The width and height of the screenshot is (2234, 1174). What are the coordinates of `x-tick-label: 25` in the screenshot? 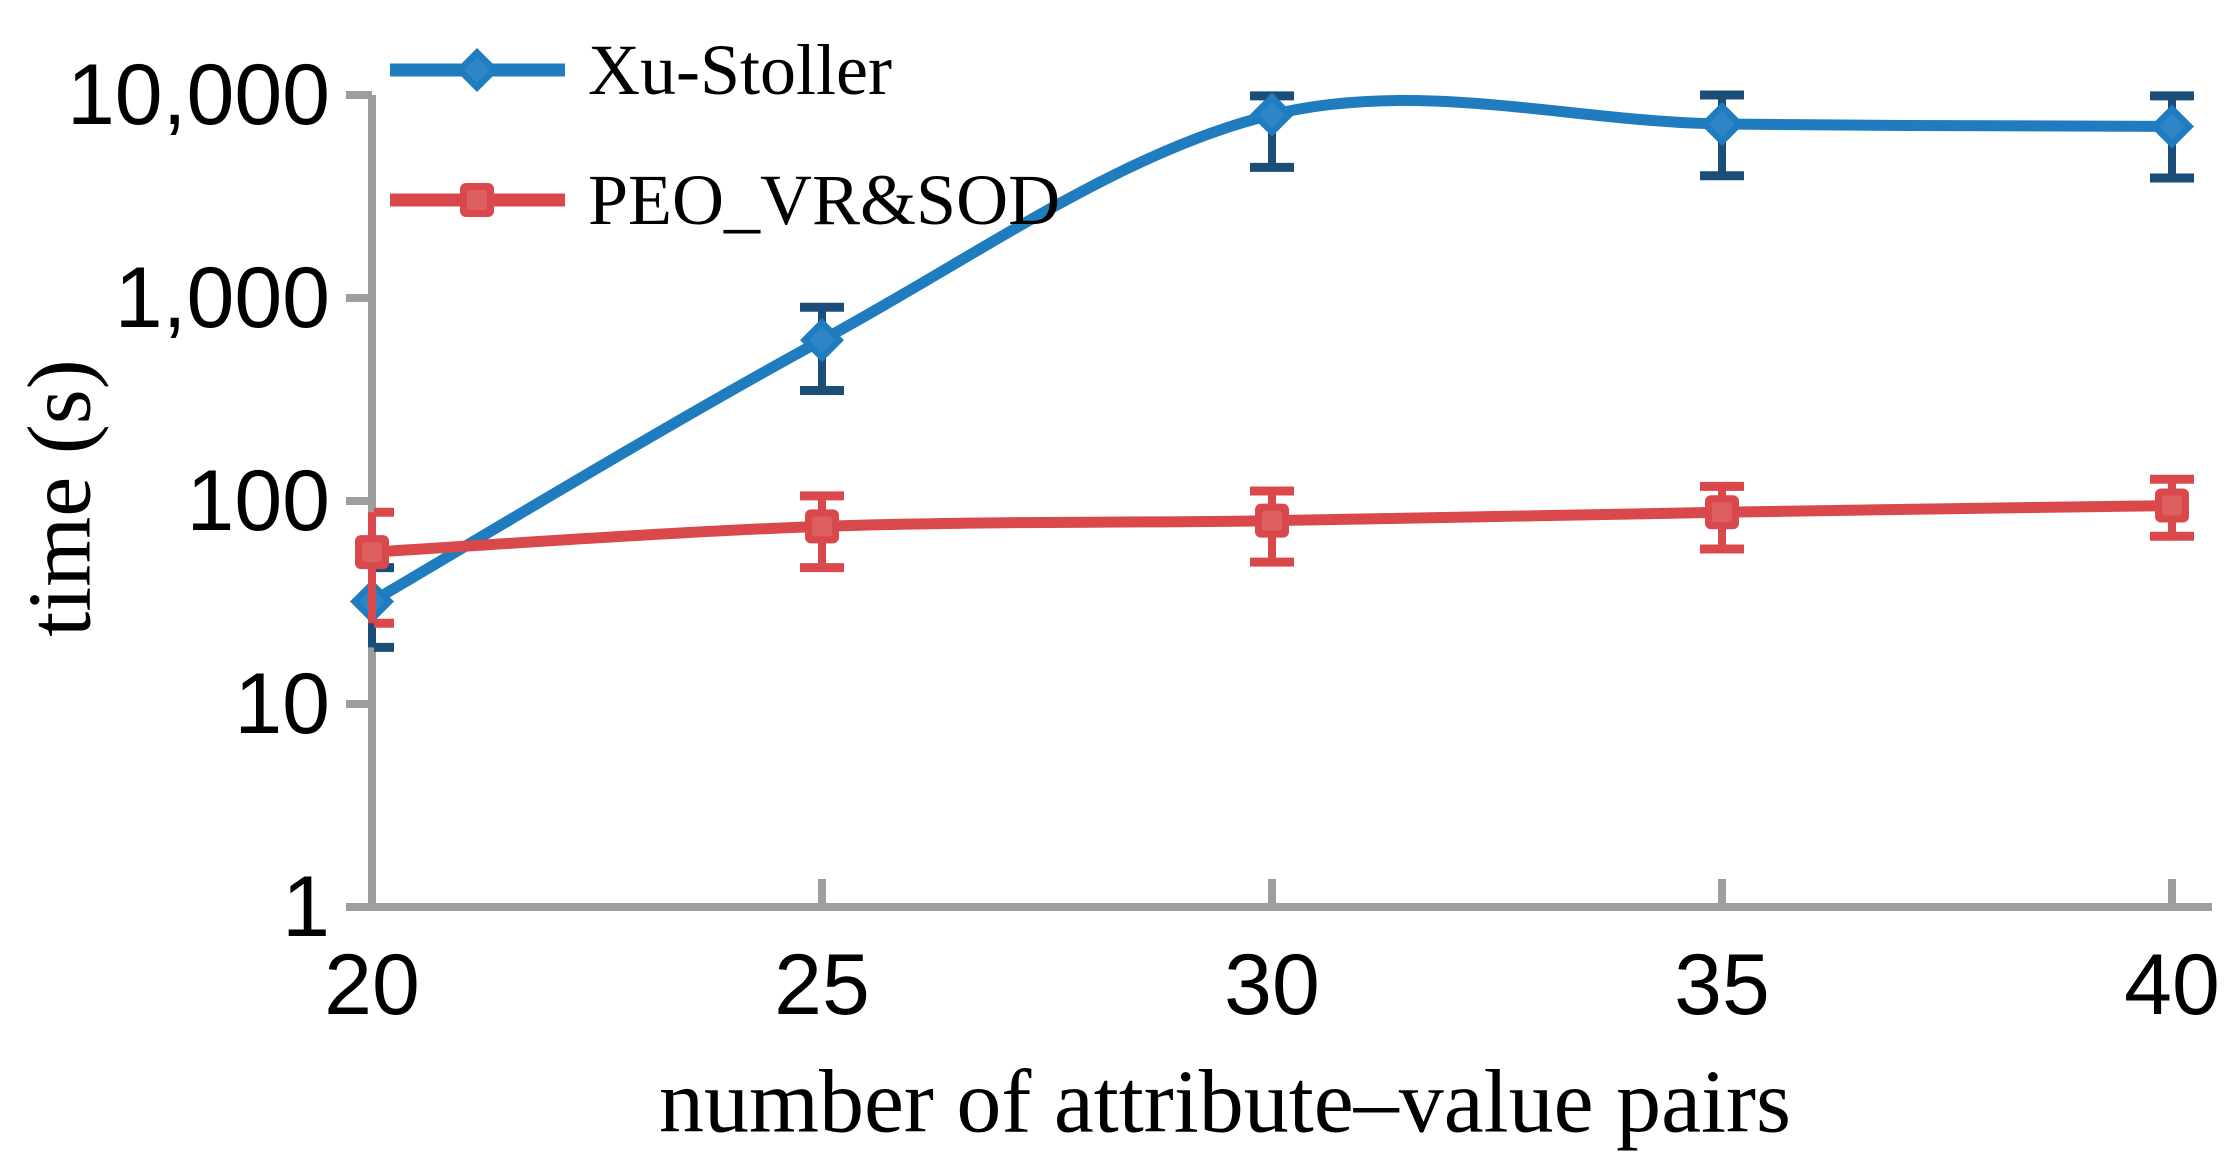 It's located at (822, 985).